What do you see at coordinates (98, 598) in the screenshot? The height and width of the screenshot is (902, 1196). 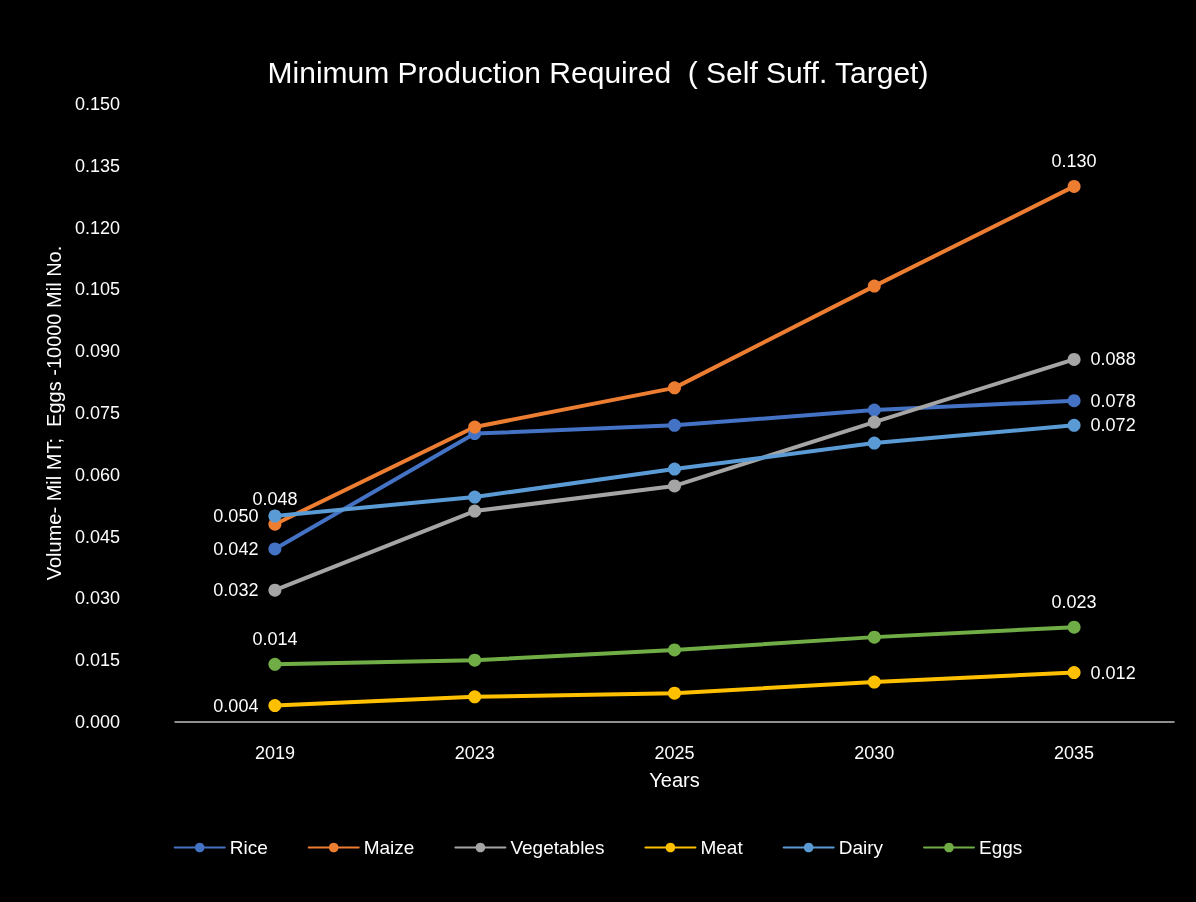 I see `y-tick-label: 0.030` at bounding box center [98, 598].